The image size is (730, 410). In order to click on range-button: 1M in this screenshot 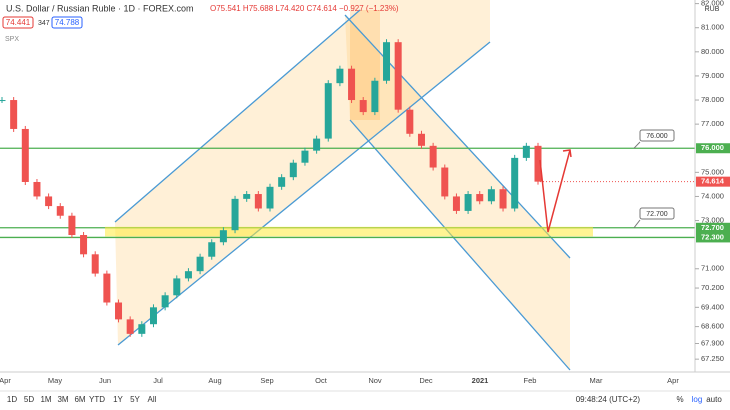, I will do `click(45, 399)`.